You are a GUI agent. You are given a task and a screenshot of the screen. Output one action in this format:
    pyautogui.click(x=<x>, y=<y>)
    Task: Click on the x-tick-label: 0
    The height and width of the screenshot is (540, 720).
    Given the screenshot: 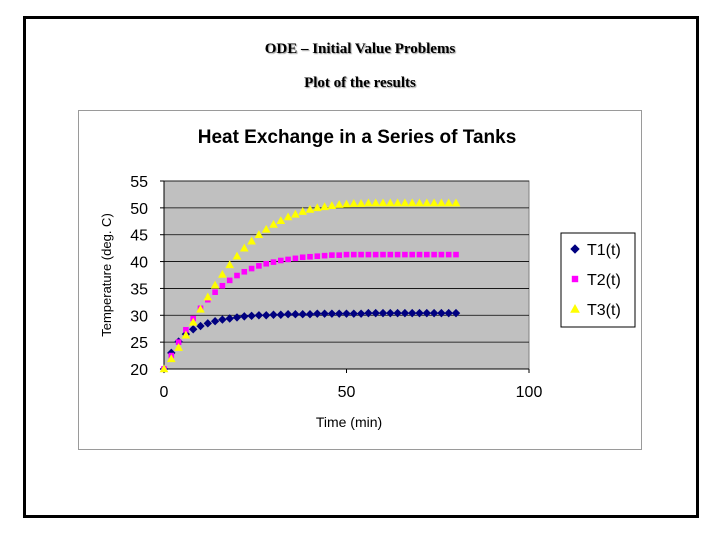 What is the action you would take?
    pyautogui.click(x=164, y=392)
    